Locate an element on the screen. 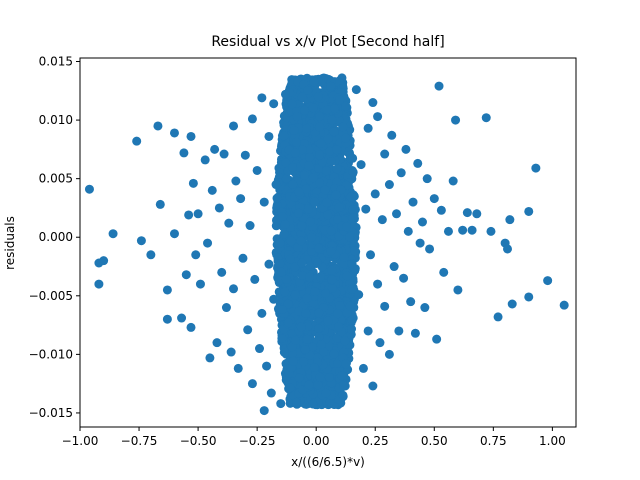  chart-title: Residual vs x/v Plot [Second half] is located at coordinates (328, 42).